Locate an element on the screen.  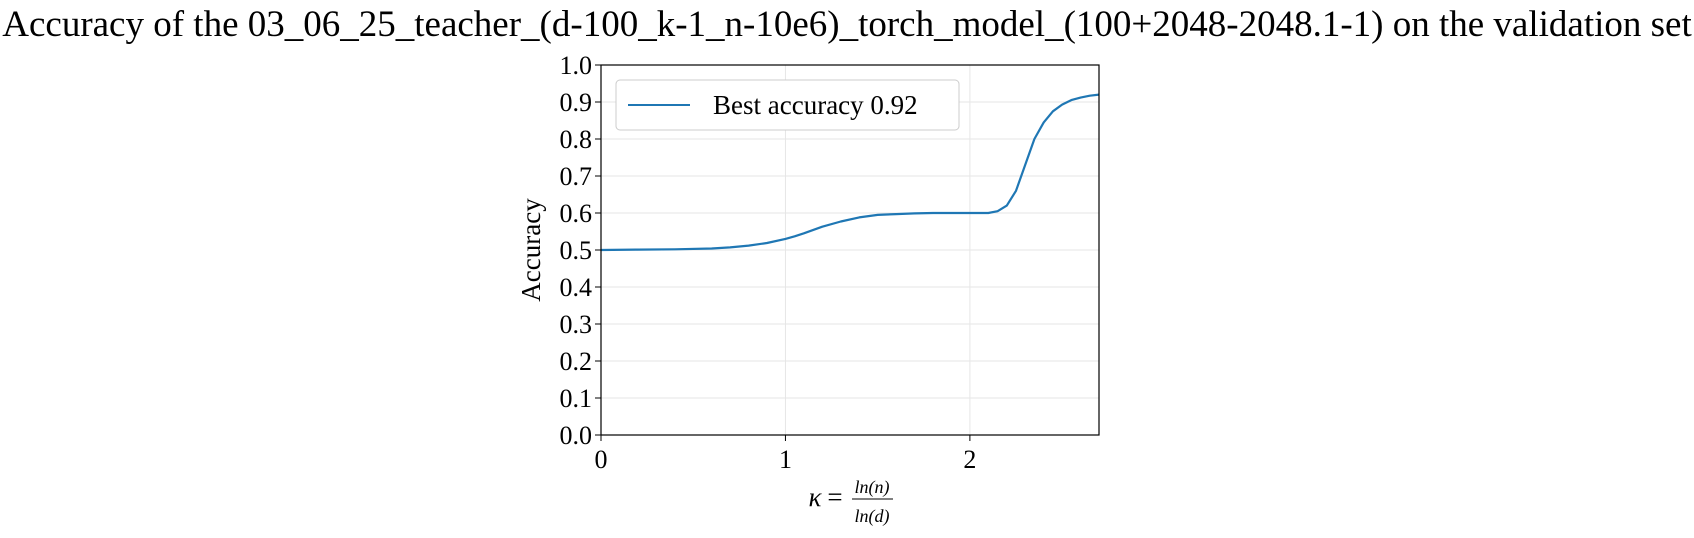
x-axis-ticks: 0 1 2 is located at coordinates (785, 454).